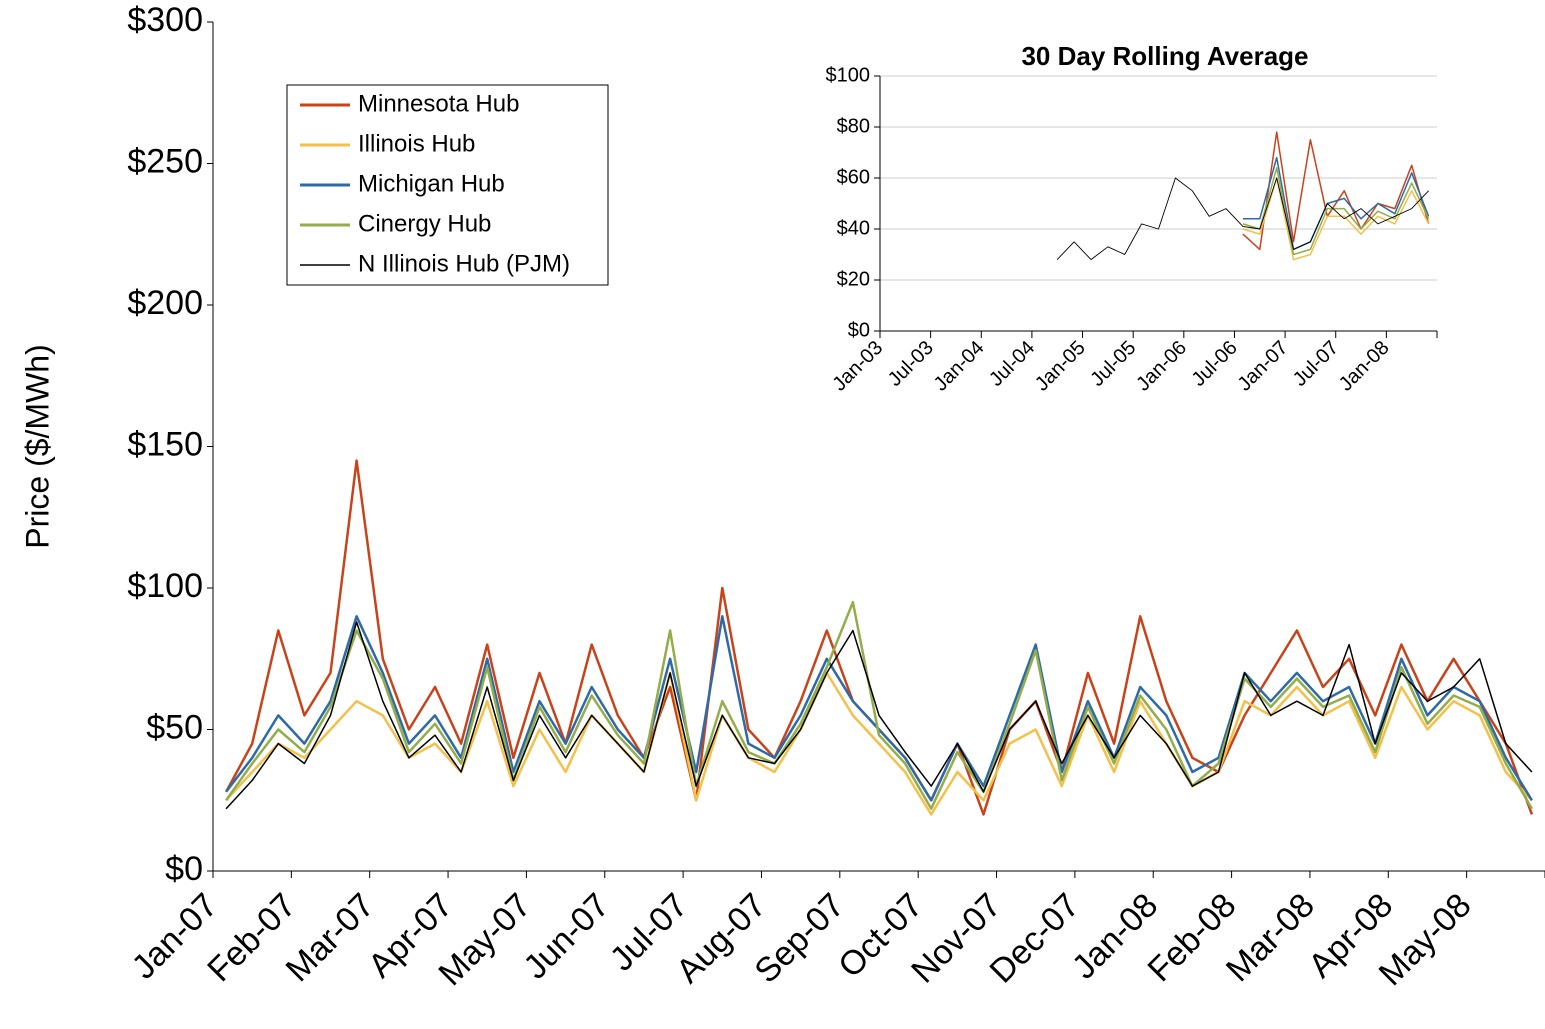  Describe the element at coordinates (416, 143) in the screenshot. I see `legend-label: Illinois Hub` at that location.